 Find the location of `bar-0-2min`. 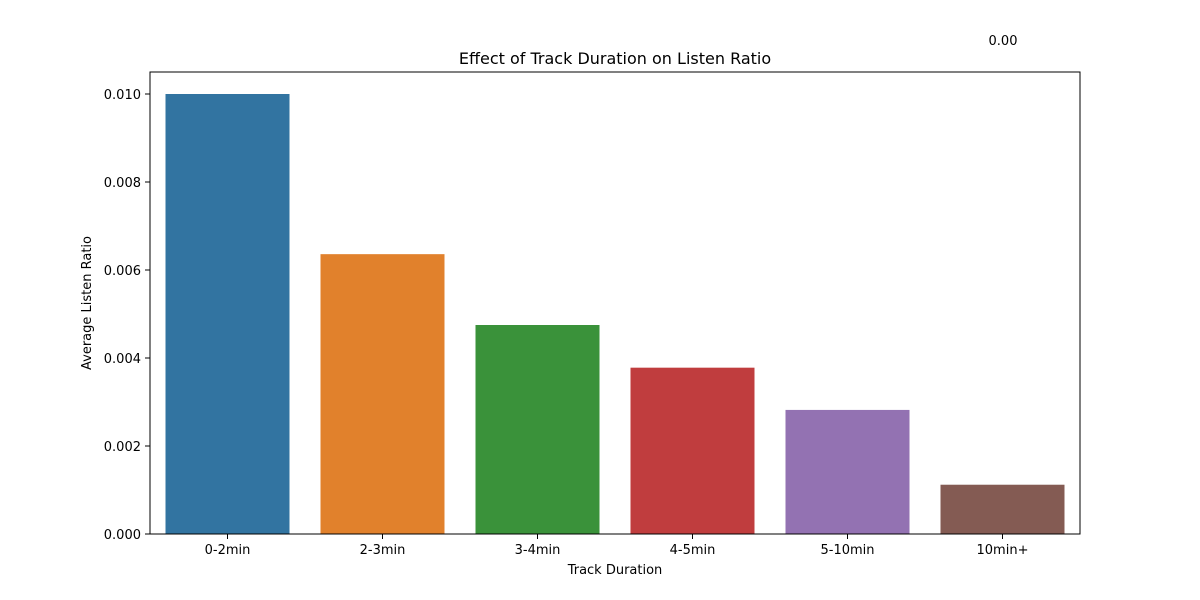

bar-0-2min is located at coordinates (228, 314).